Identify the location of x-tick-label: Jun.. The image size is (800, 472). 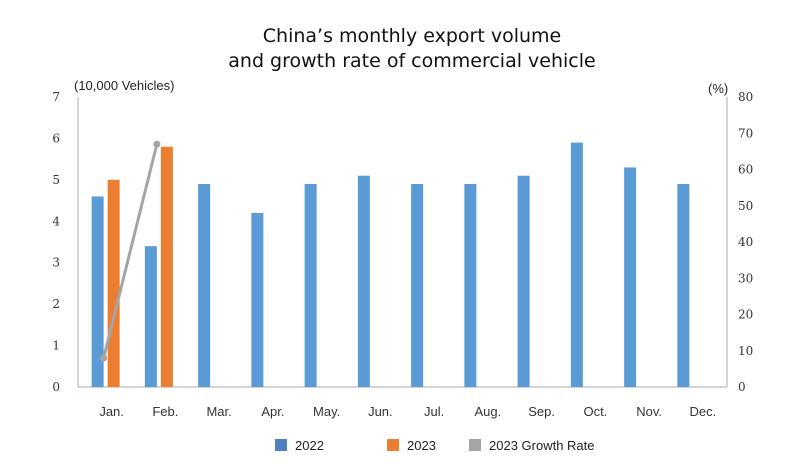
(380, 411).